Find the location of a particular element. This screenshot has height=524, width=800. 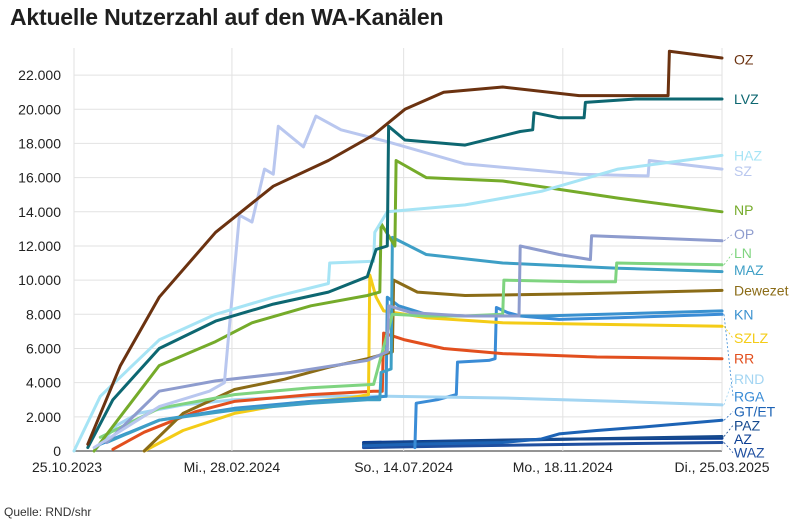

series-label: SZ is located at coordinates (743, 171).